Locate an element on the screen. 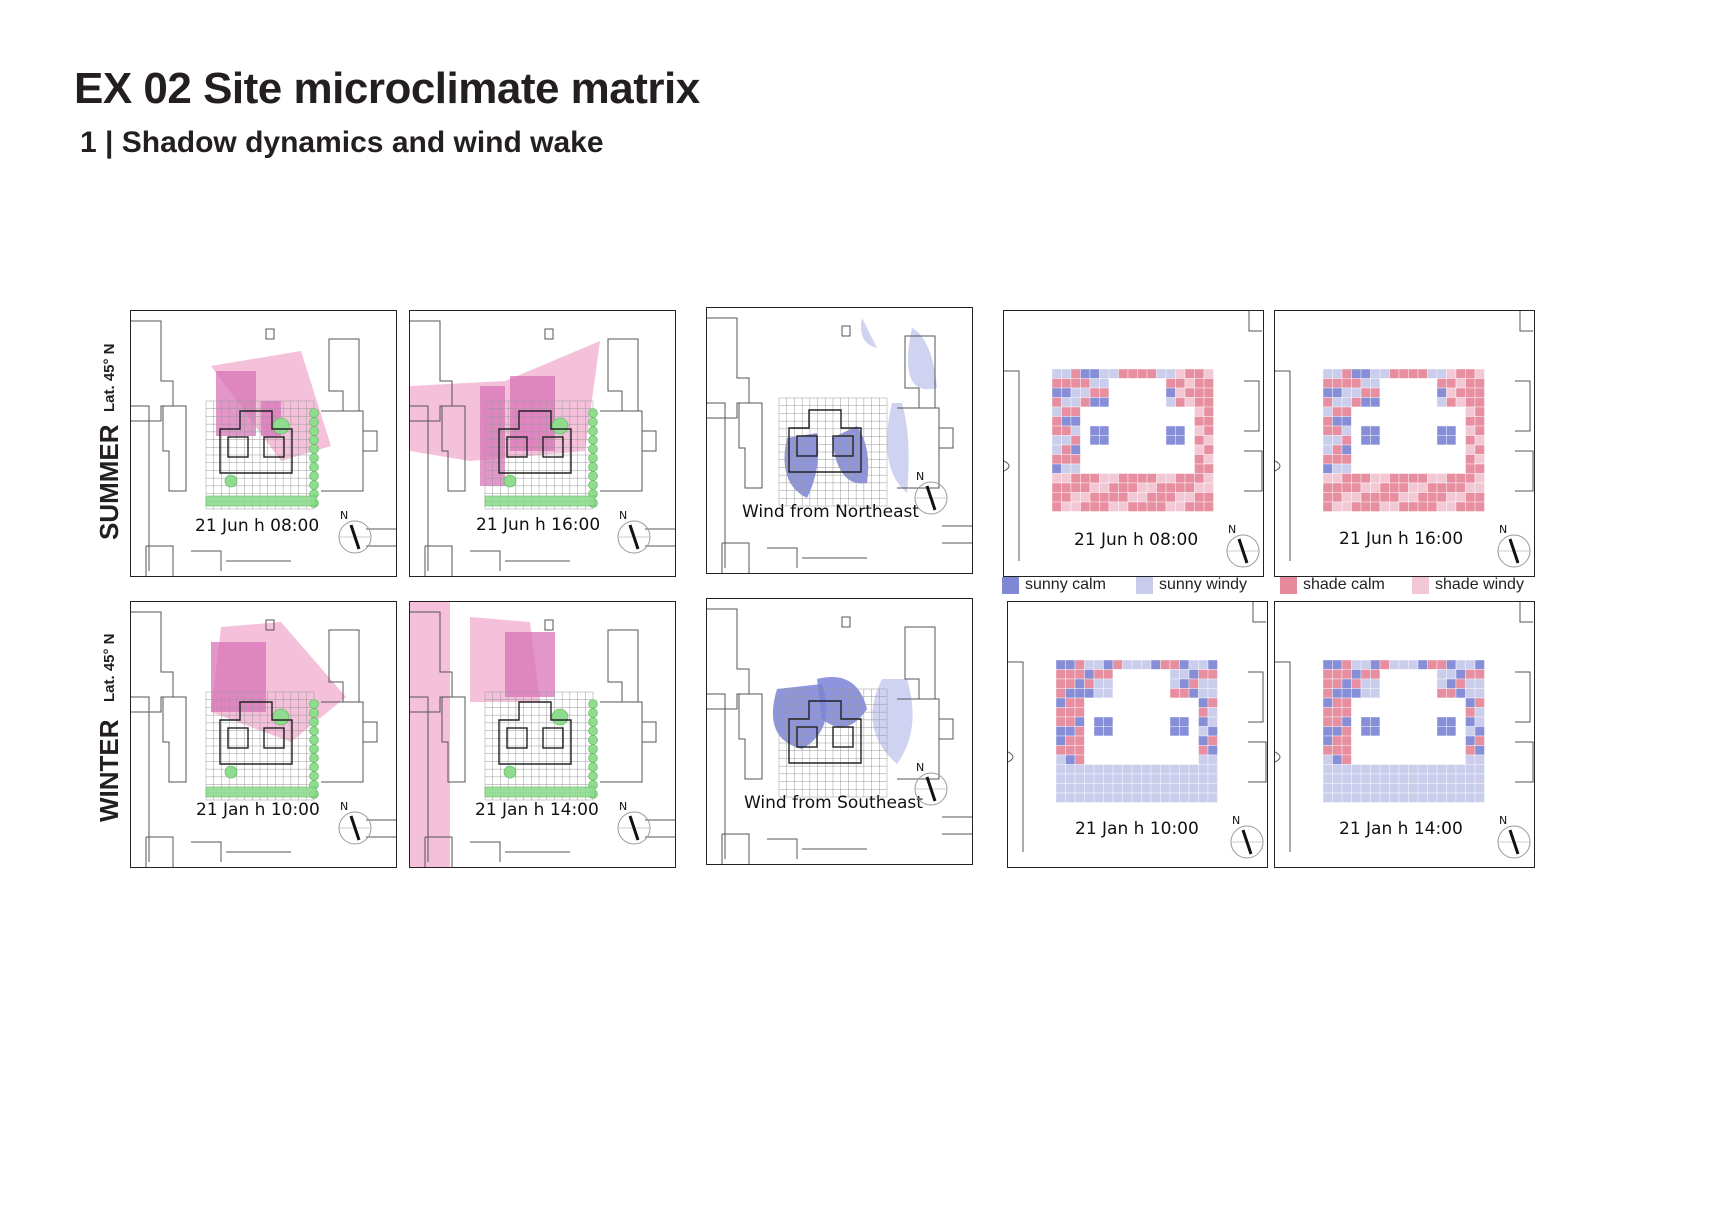 Image resolution: width=1725 pixels, height=1220 pixels. row-label-winter: WINTER is located at coordinates (109, 770).